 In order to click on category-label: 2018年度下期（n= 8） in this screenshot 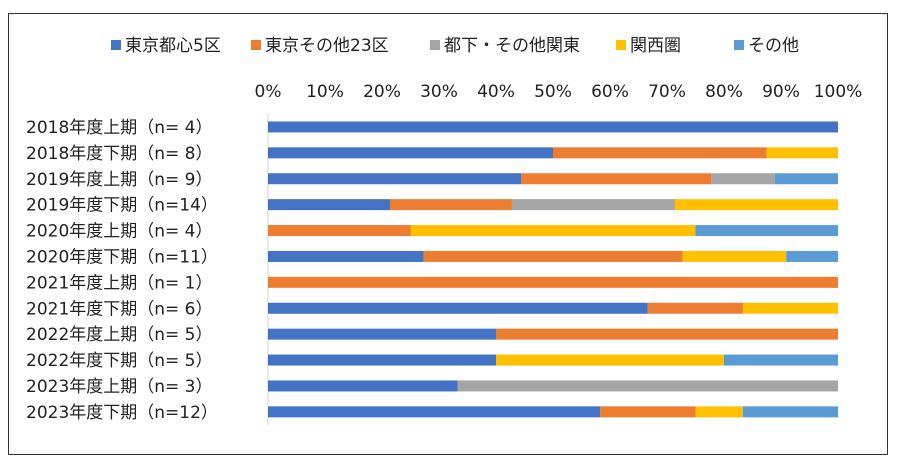, I will do `click(119, 154)`.